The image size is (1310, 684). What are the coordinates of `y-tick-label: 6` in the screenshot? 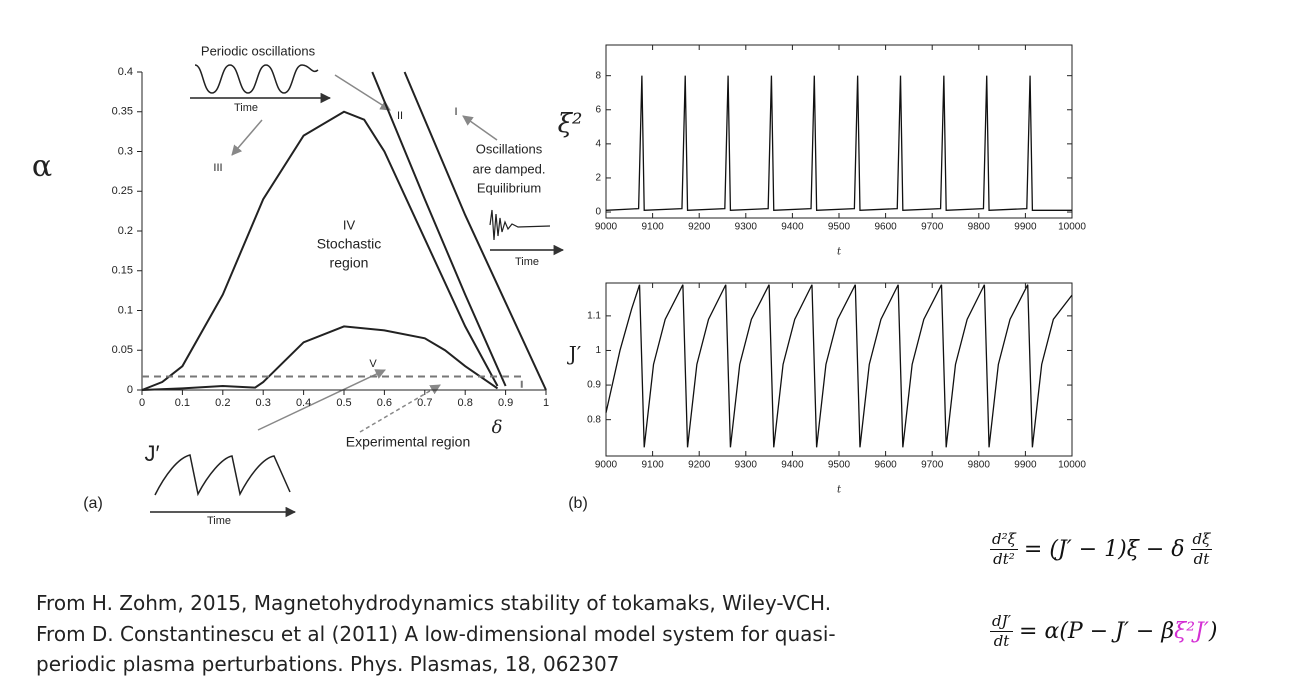 It's located at (598, 109).